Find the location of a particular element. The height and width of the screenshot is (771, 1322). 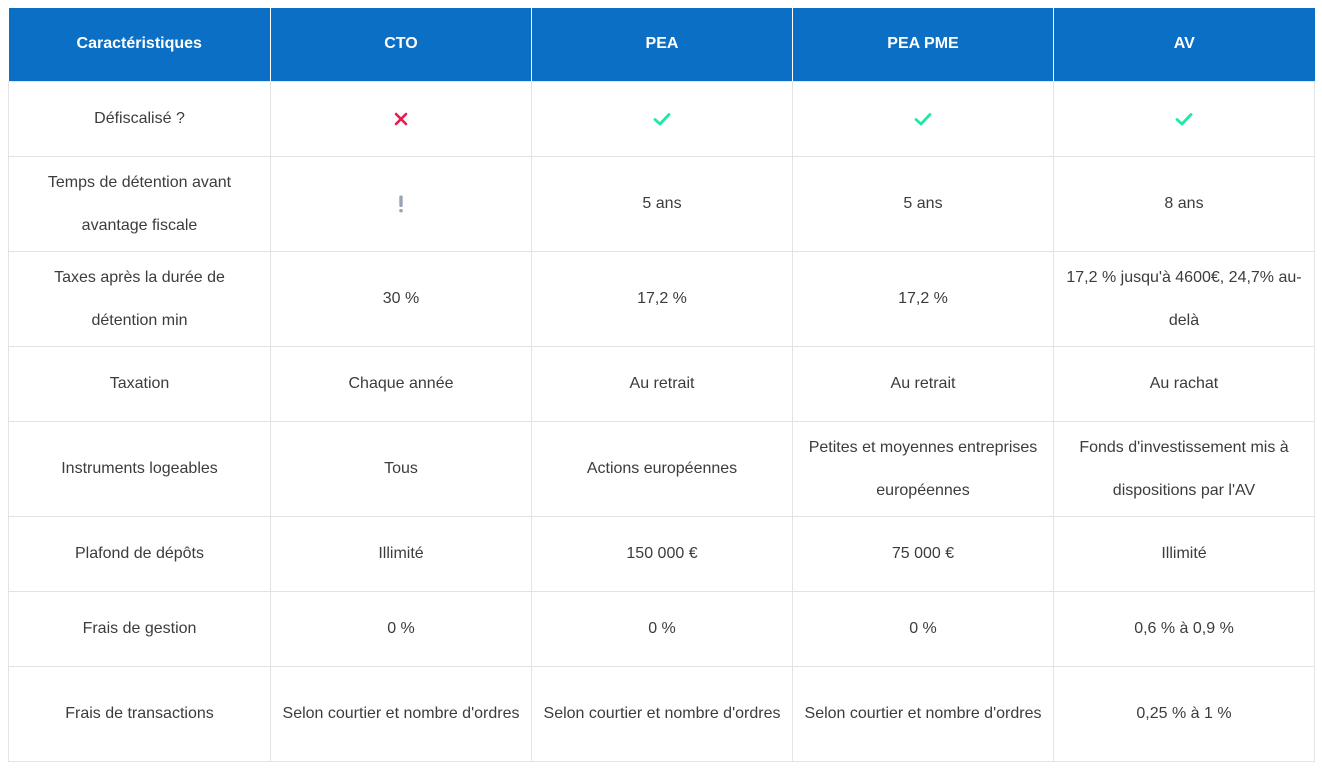

header-pea-pme: PEA PME is located at coordinates (923, 44).